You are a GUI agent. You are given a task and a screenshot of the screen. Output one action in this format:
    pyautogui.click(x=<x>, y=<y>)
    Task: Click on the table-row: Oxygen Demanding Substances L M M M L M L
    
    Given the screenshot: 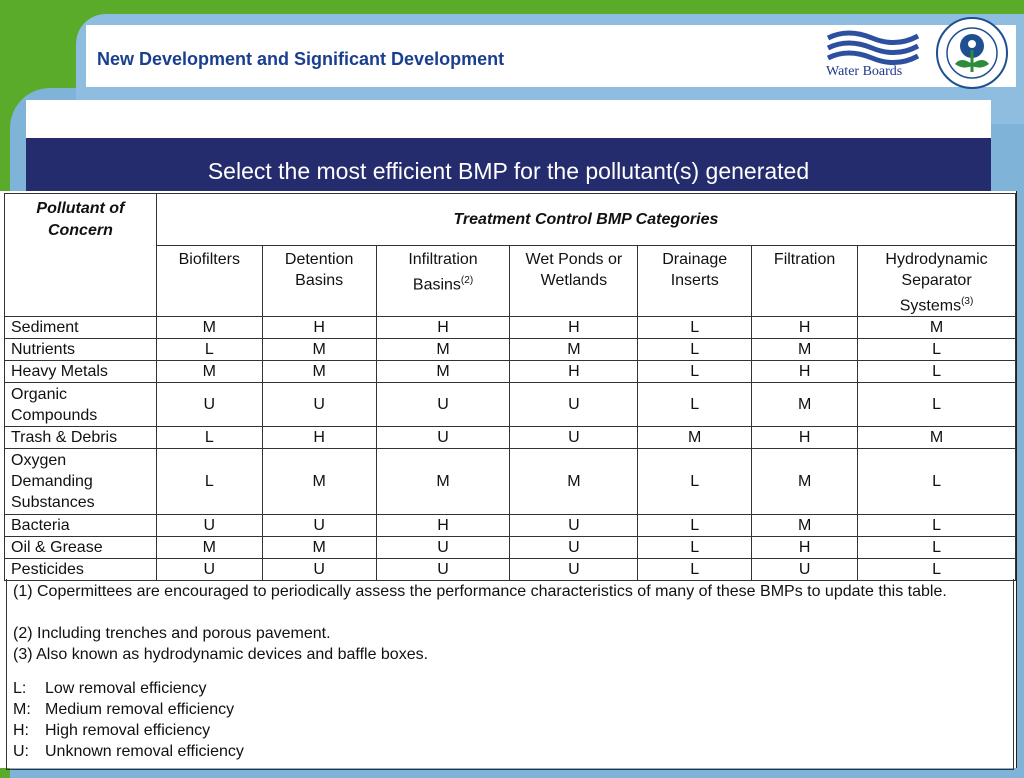 What is the action you would take?
    pyautogui.click(x=510, y=482)
    